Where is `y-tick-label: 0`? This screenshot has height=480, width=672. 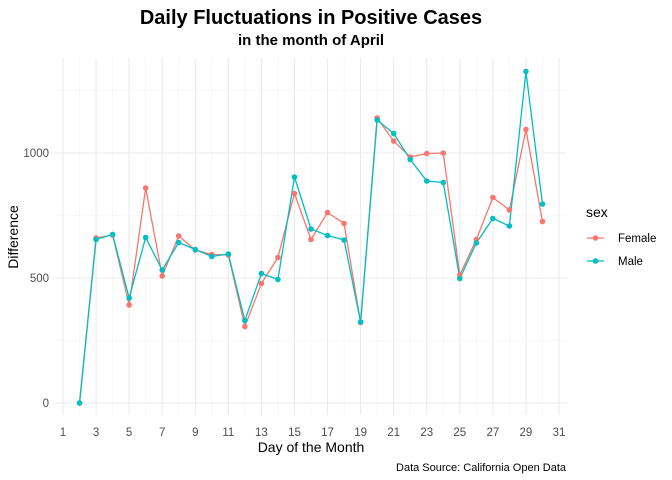 y-tick-label: 0 is located at coordinates (46, 404).